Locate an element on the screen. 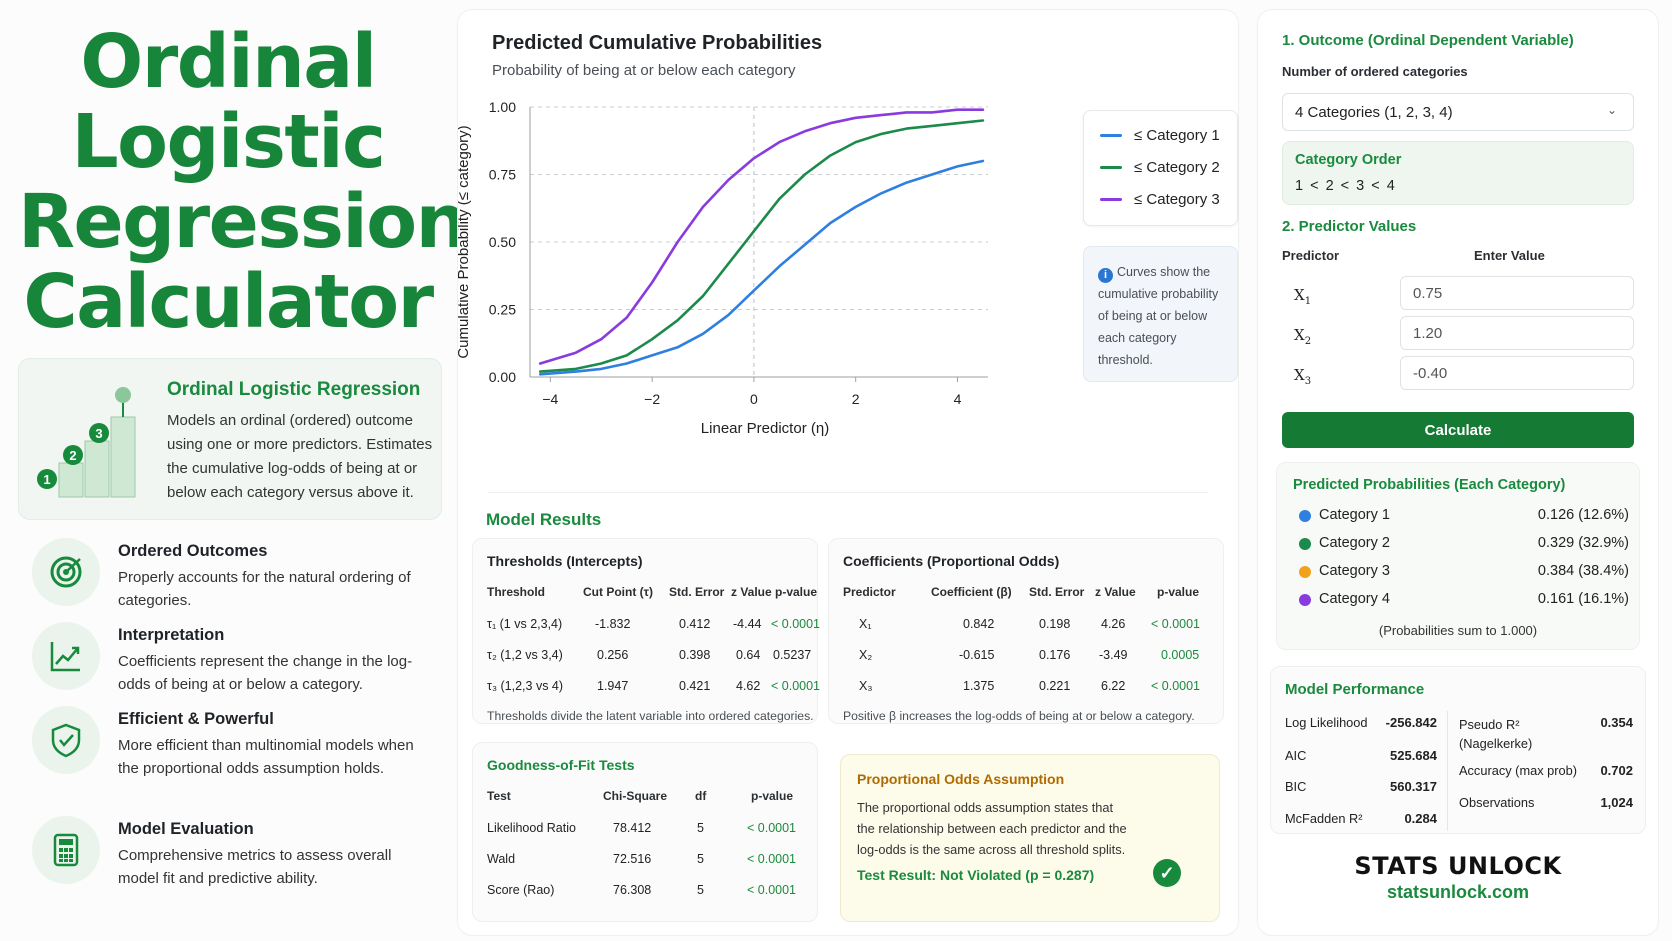 Image resolution: width=1672 pixels, height=941 pixels. outcome-heading: 1. Outcome (Ordinal Dependent Variable) is located at coordinates (1428, 40).